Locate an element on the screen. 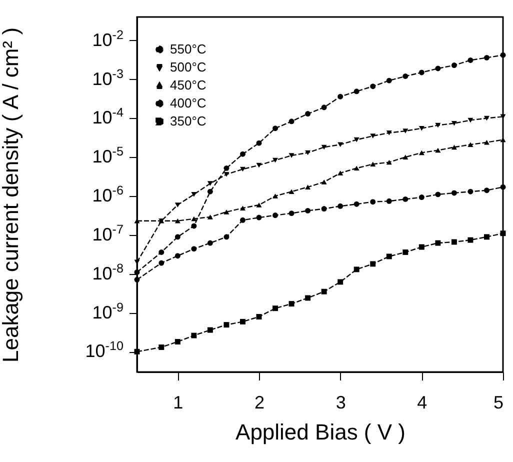 Image resolution: width=513 pixels, height=462 pixels. y-tick-label: 10$^{-3}$ is located at coordinates (108, 77).